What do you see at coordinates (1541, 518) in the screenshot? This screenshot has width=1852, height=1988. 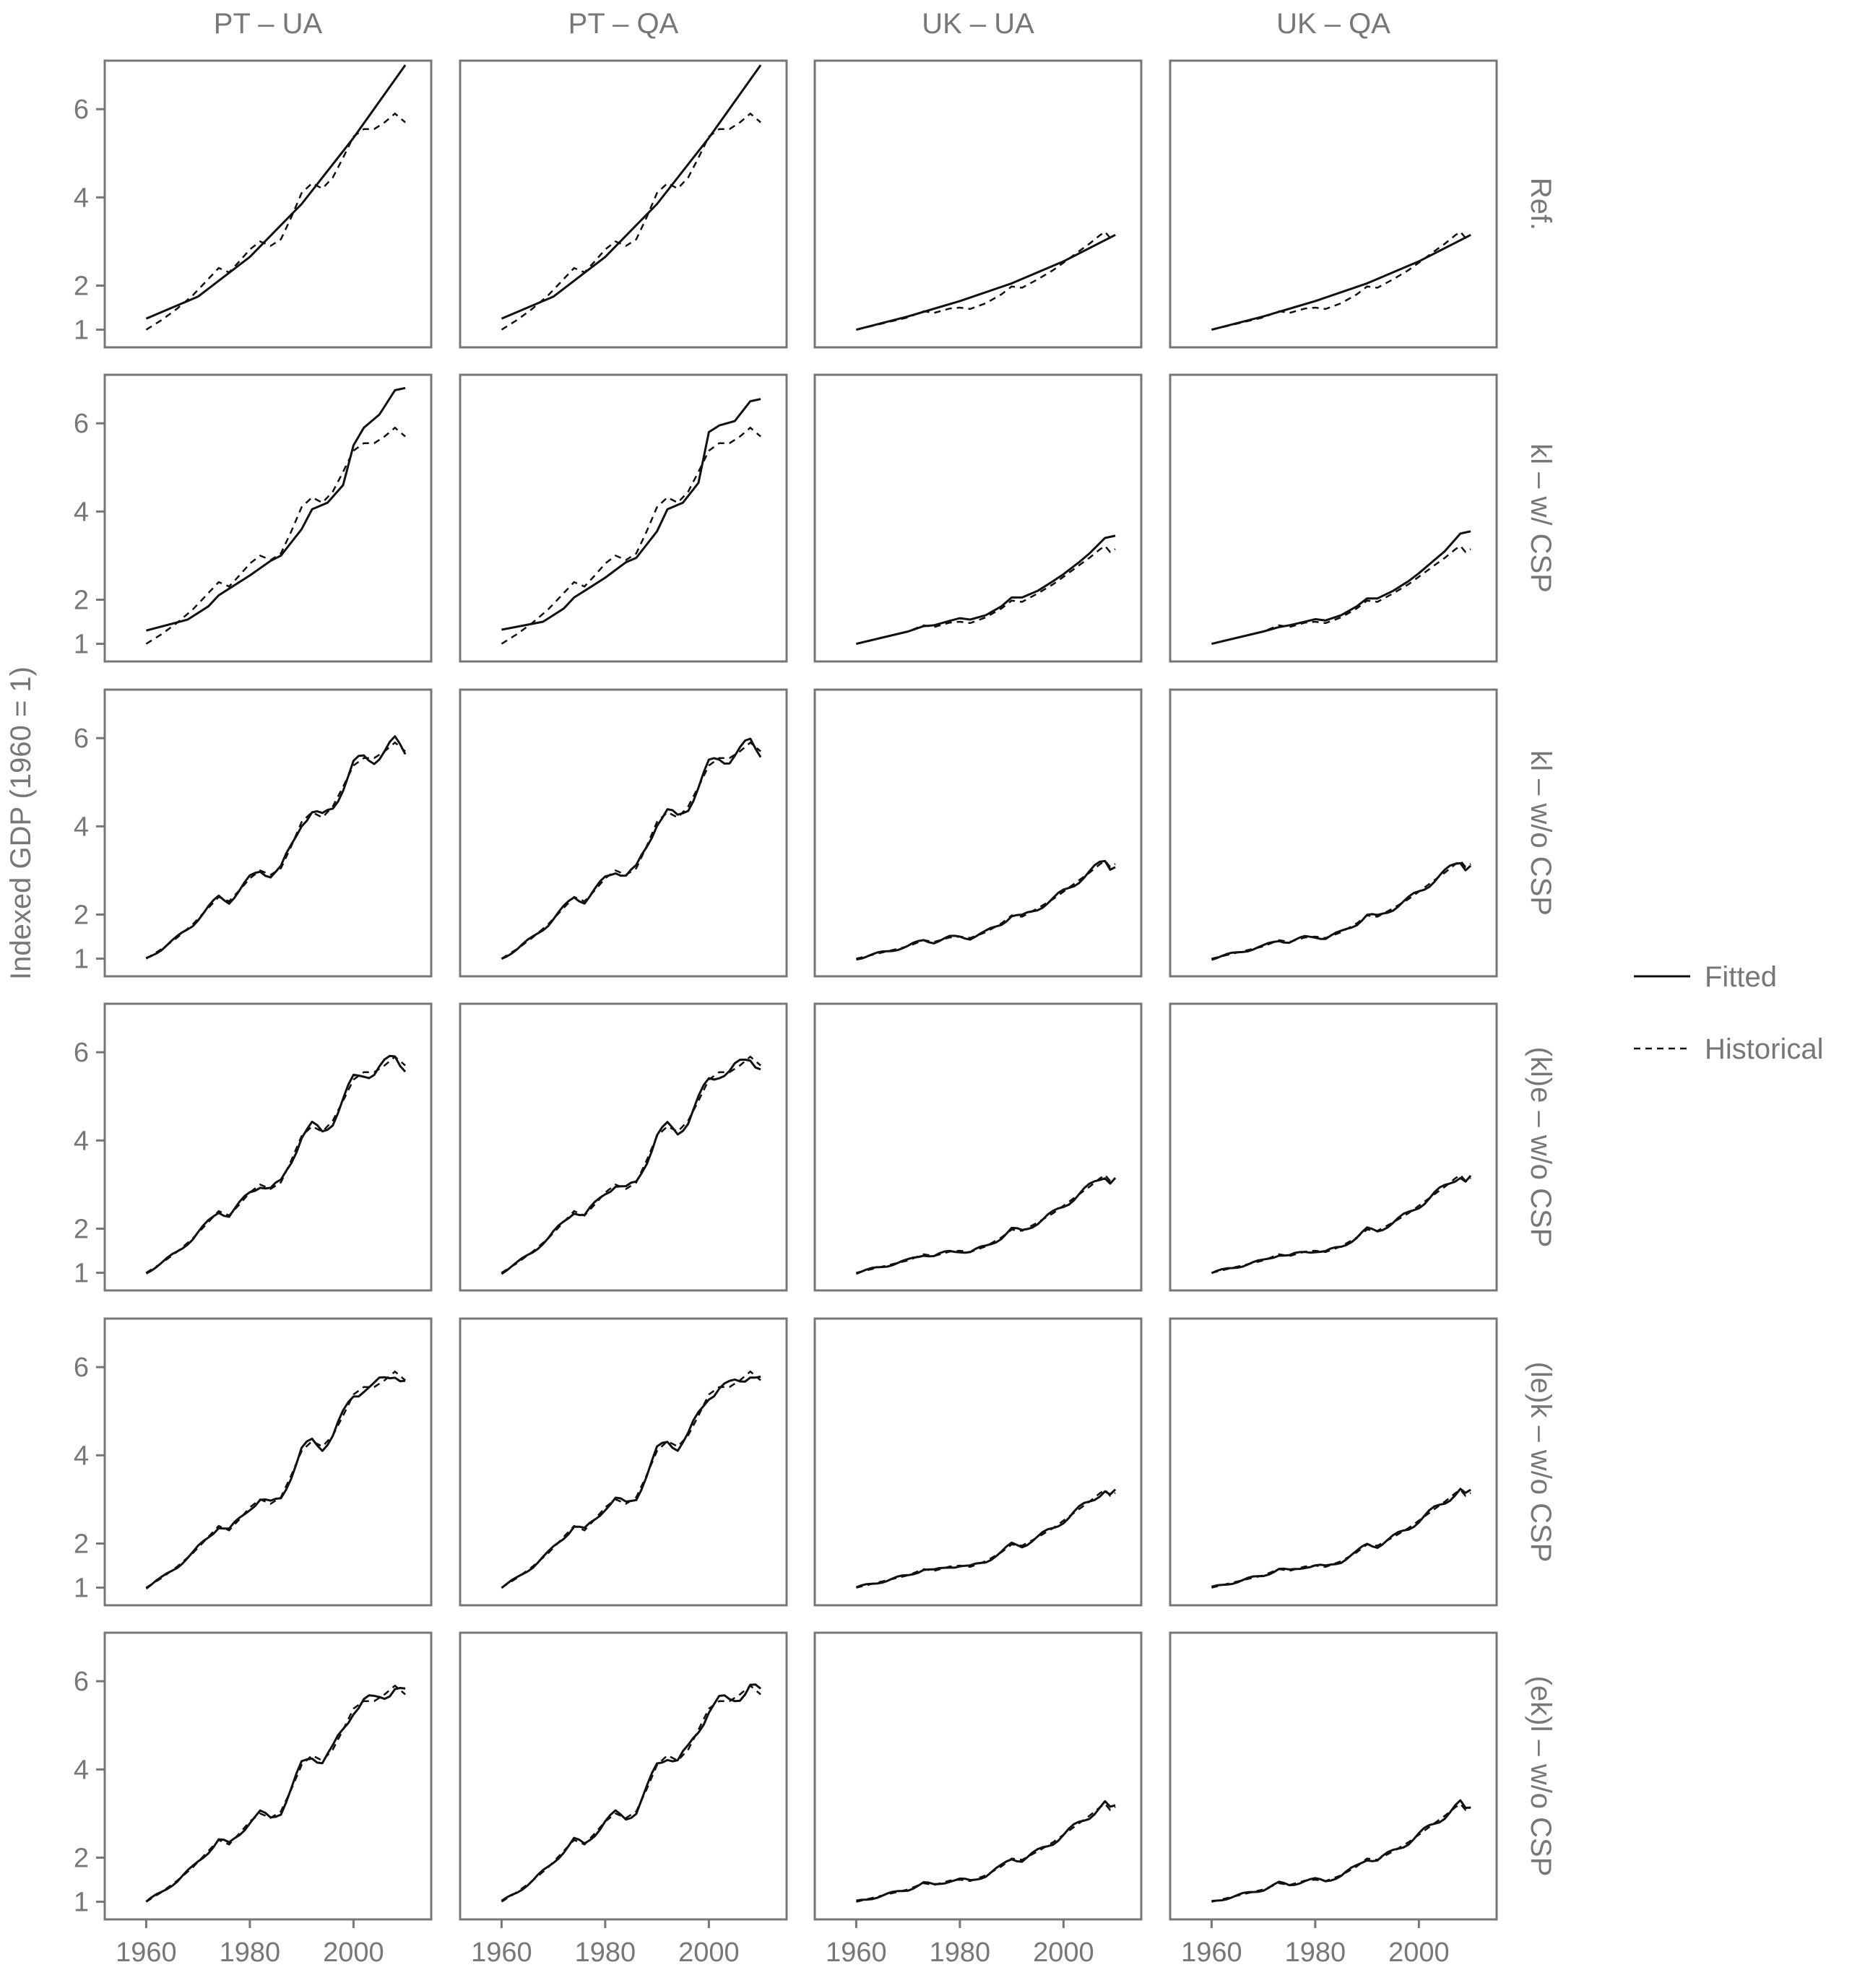 I see `row-strip-label: kl – w/ CSP` at bounding box center [1541, 518].